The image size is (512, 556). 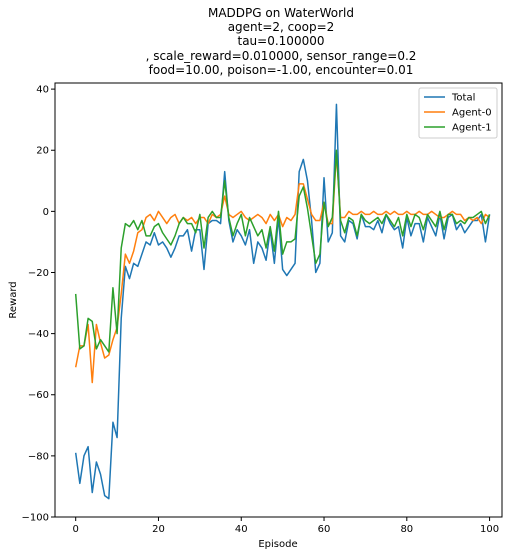 I want to click on title-line-3: tau=0.100000, so click(x=281, y=41).